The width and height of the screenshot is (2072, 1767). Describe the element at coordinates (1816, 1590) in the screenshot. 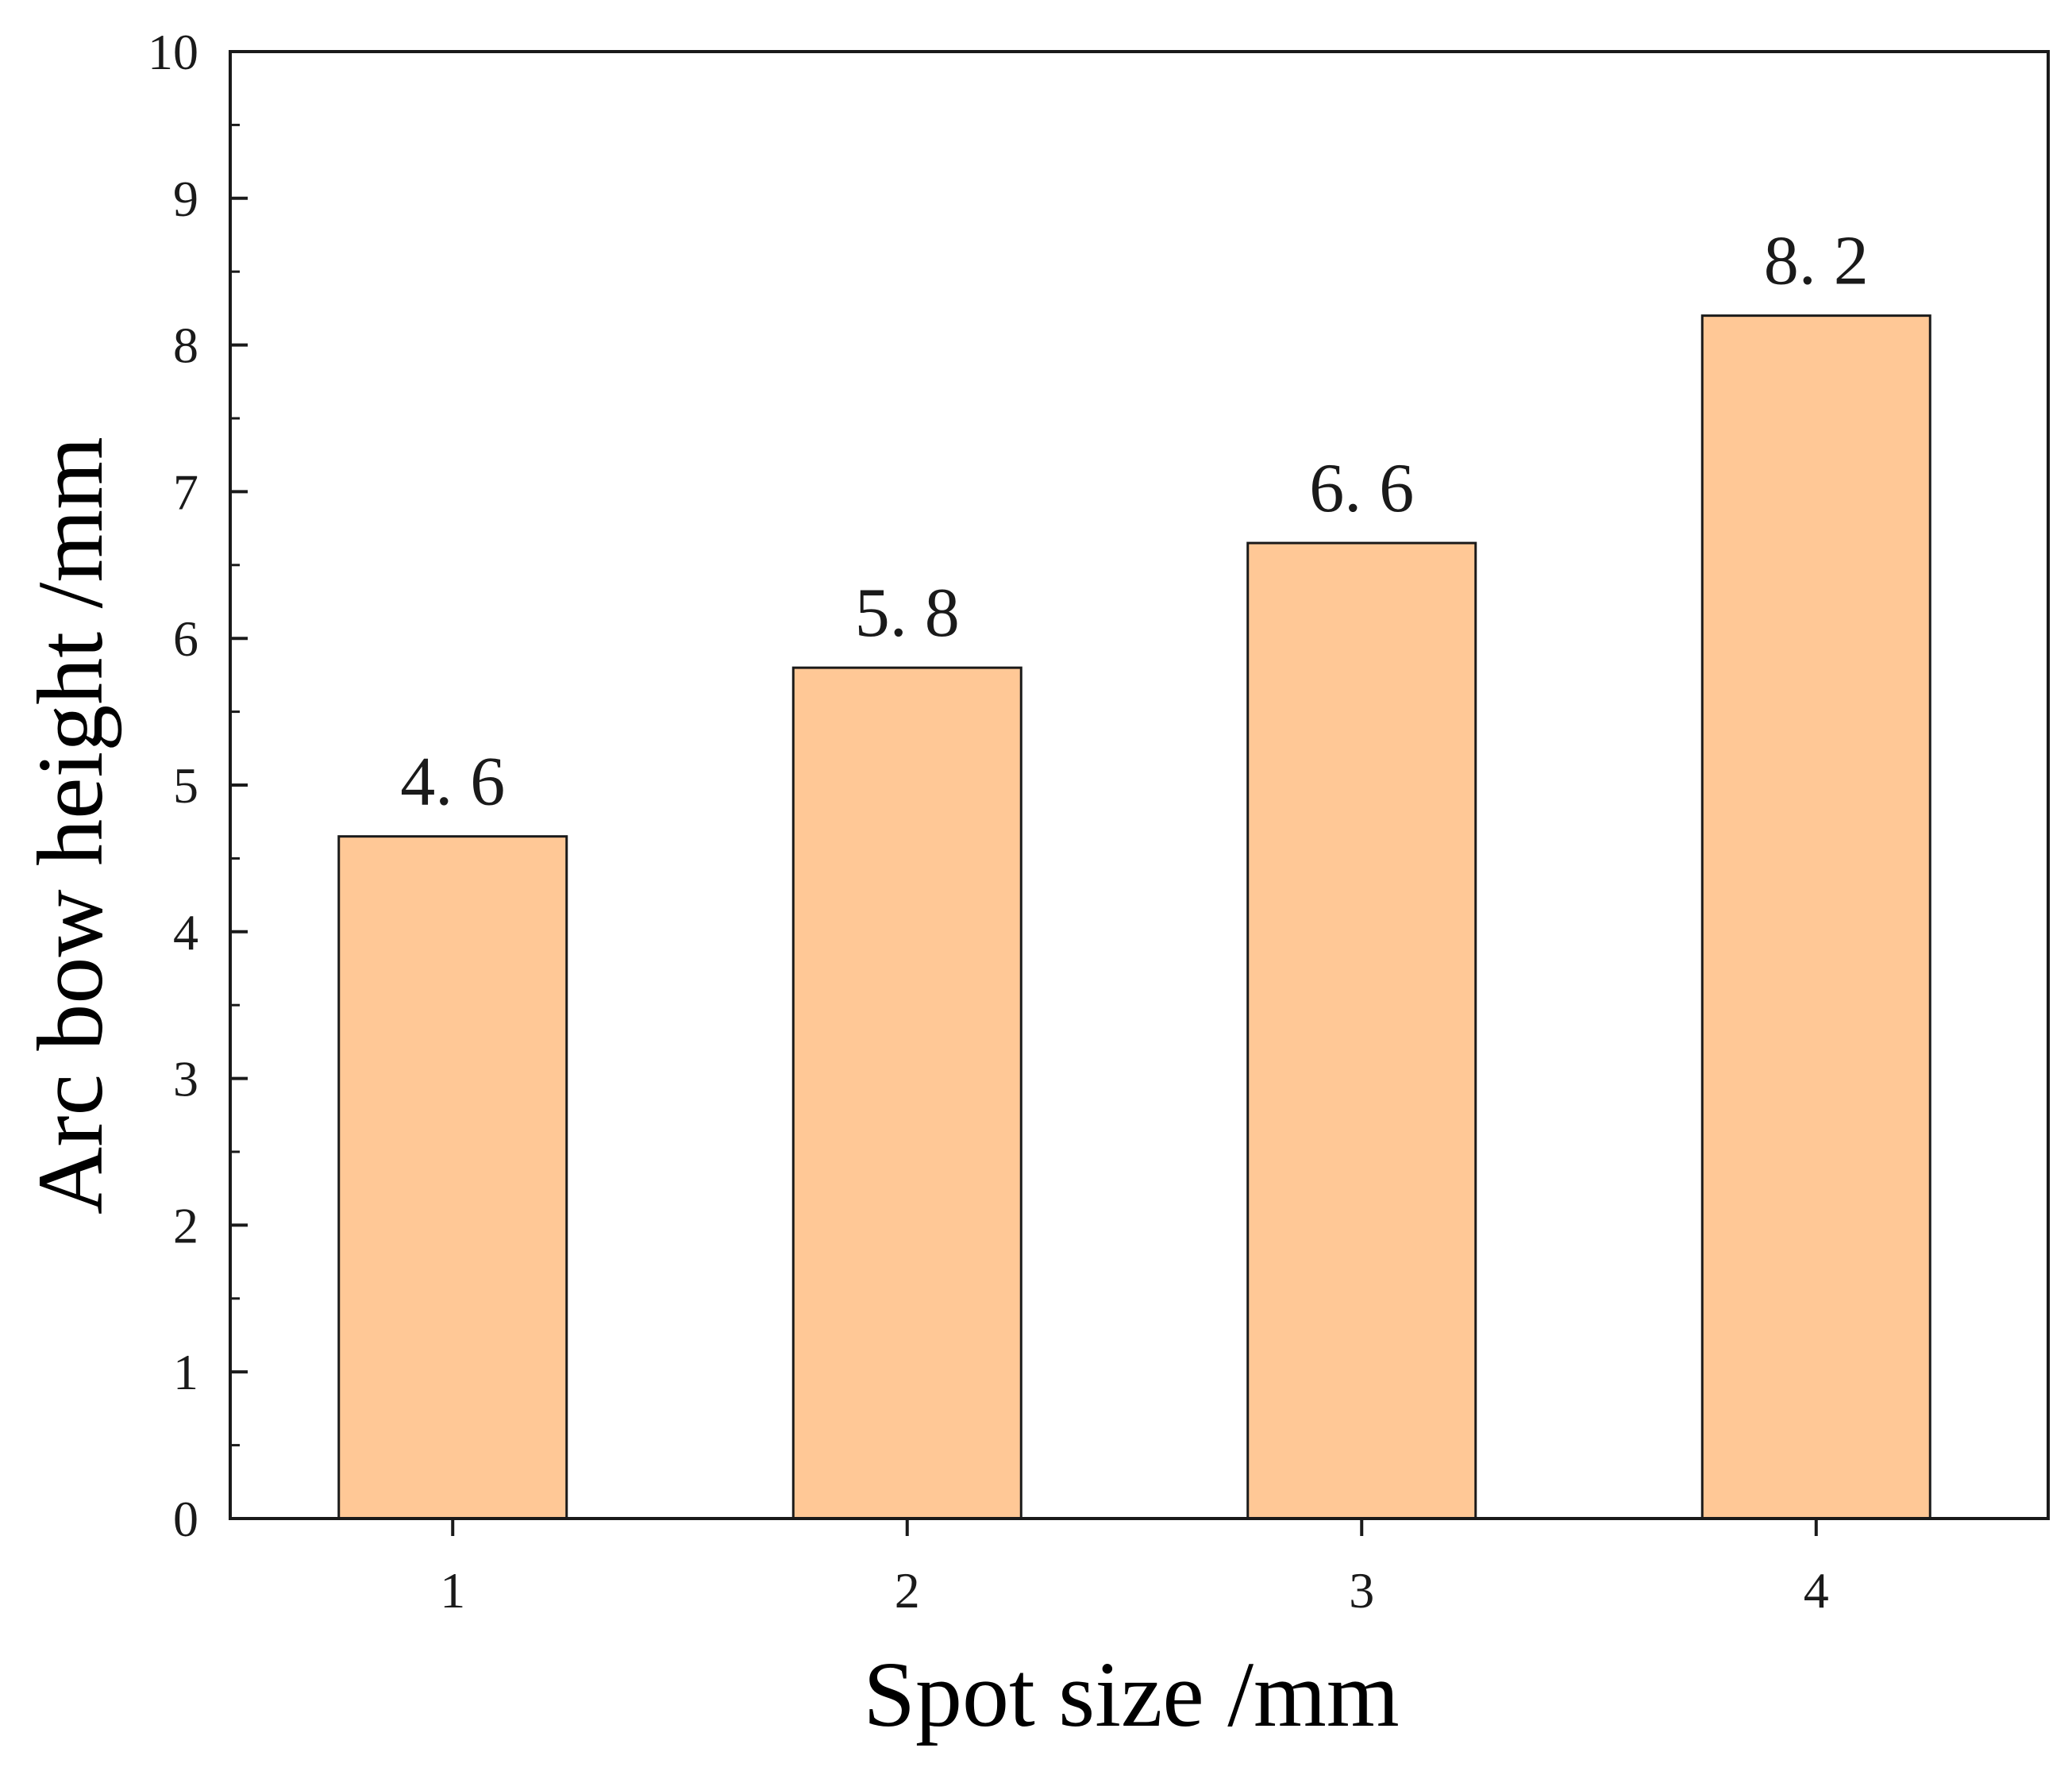

I see `x-tick-label-4: 4` at that location.